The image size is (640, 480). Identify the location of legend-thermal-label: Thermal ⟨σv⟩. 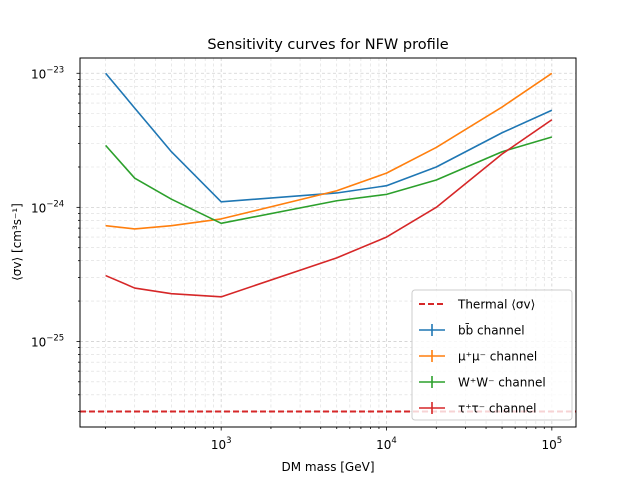
(496, 305).